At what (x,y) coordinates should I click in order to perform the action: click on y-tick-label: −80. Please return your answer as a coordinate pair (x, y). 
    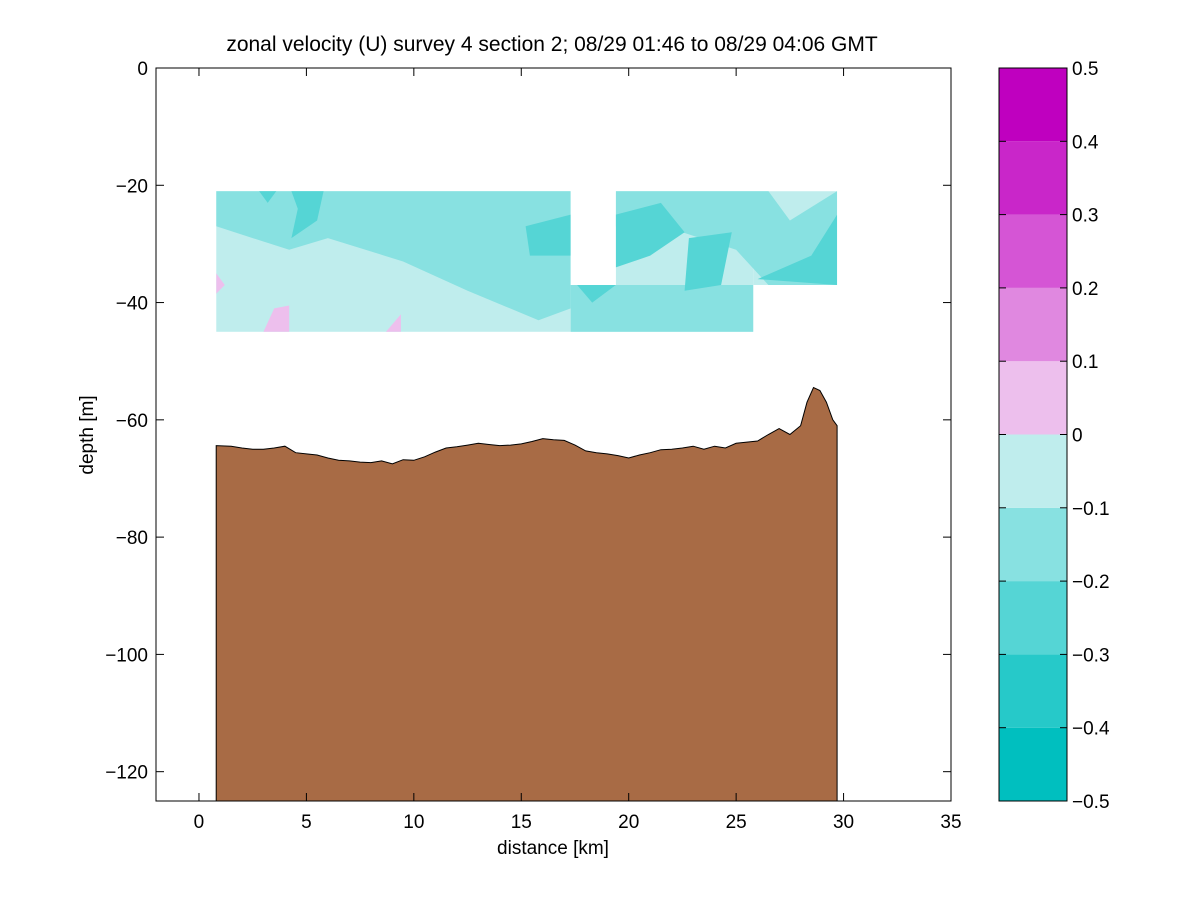
    Looking at the image, I should click on (132, 538).